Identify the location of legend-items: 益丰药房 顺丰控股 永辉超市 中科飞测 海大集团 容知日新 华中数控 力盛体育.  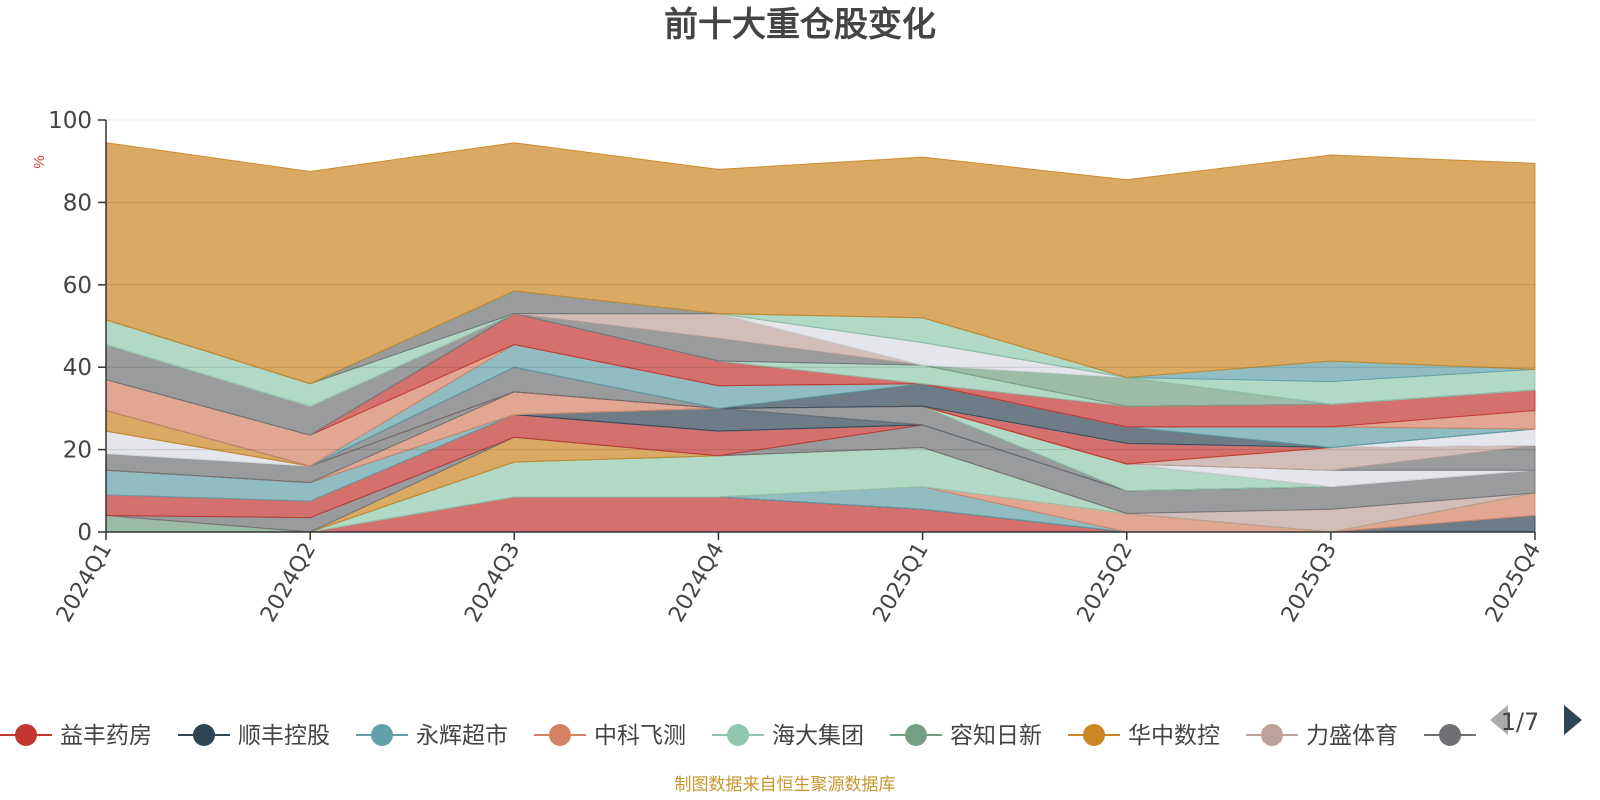
(744, 736).